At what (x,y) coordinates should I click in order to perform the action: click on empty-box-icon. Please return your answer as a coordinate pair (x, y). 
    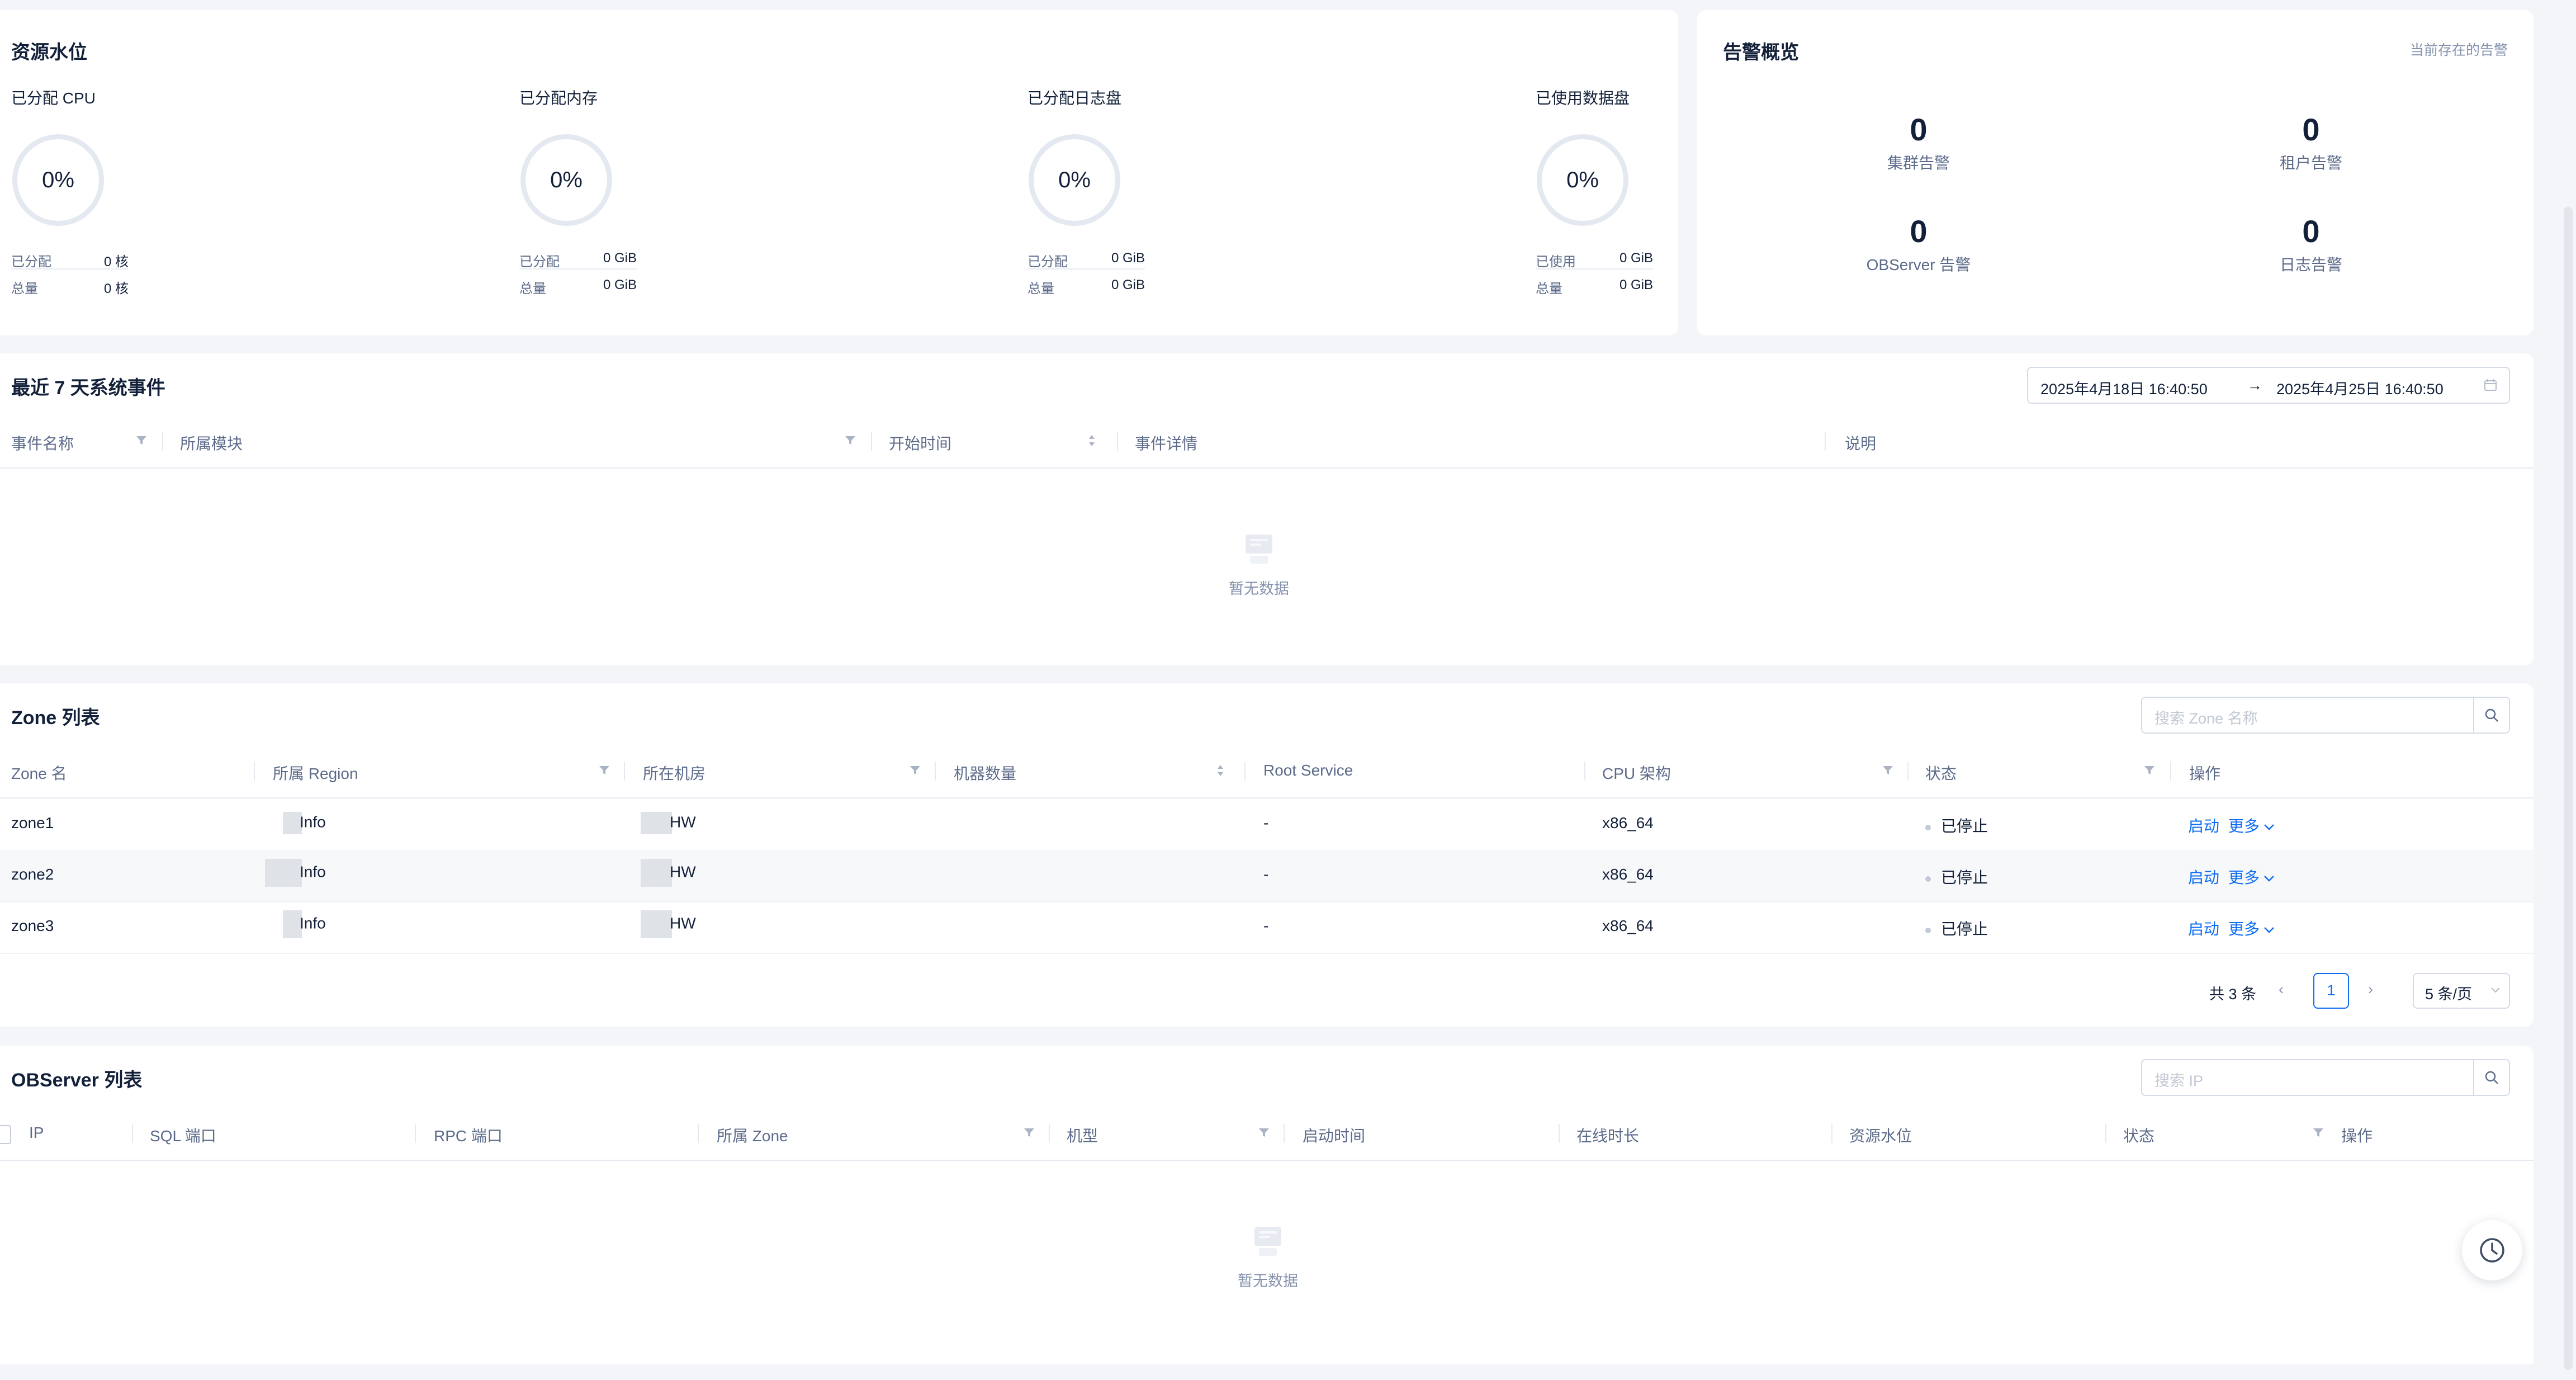
    Looking at the image, I should click on (1259, 549).